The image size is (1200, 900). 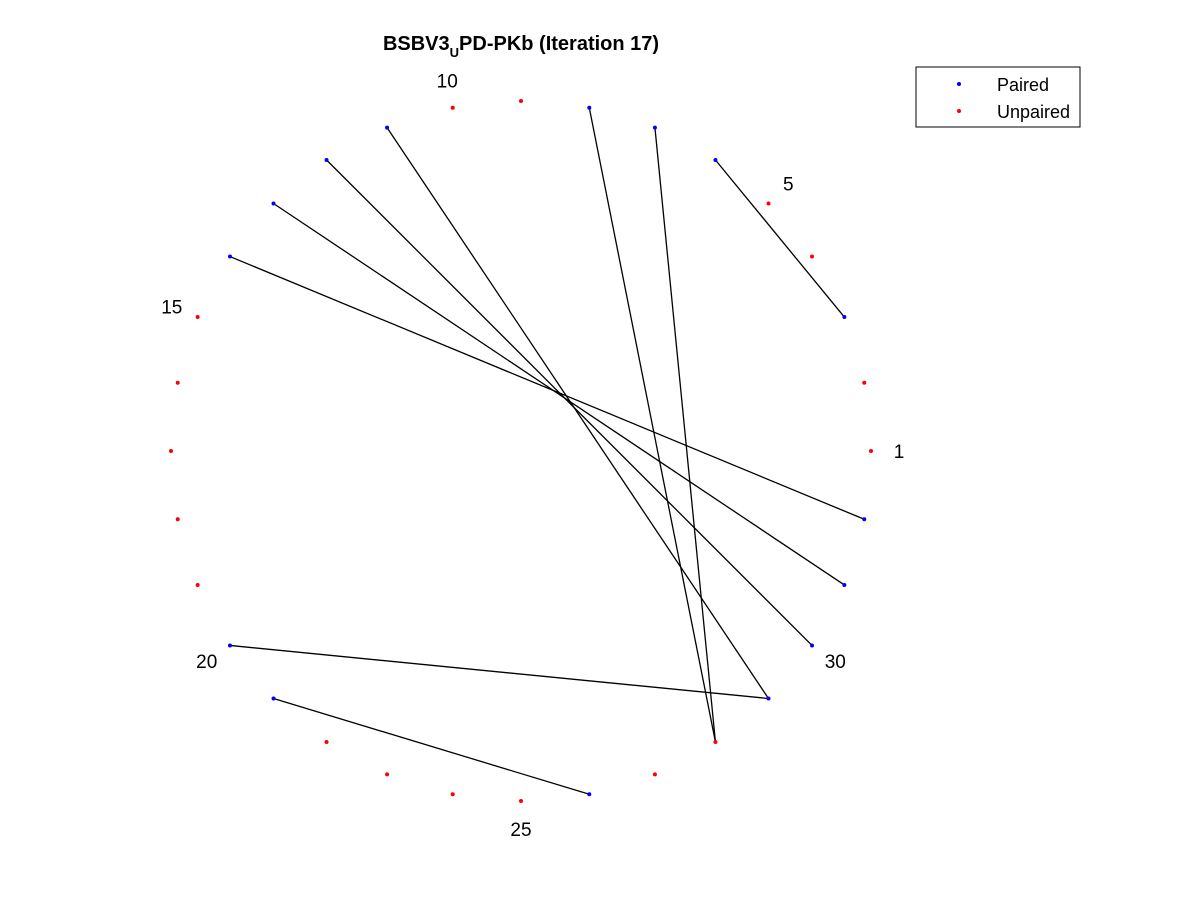 What do you see at coordinates (559, 44) in the screenshot?
I see `chart-title-suffix: PD-PKb (Iteration 17)` at bounding box center [559, 44].